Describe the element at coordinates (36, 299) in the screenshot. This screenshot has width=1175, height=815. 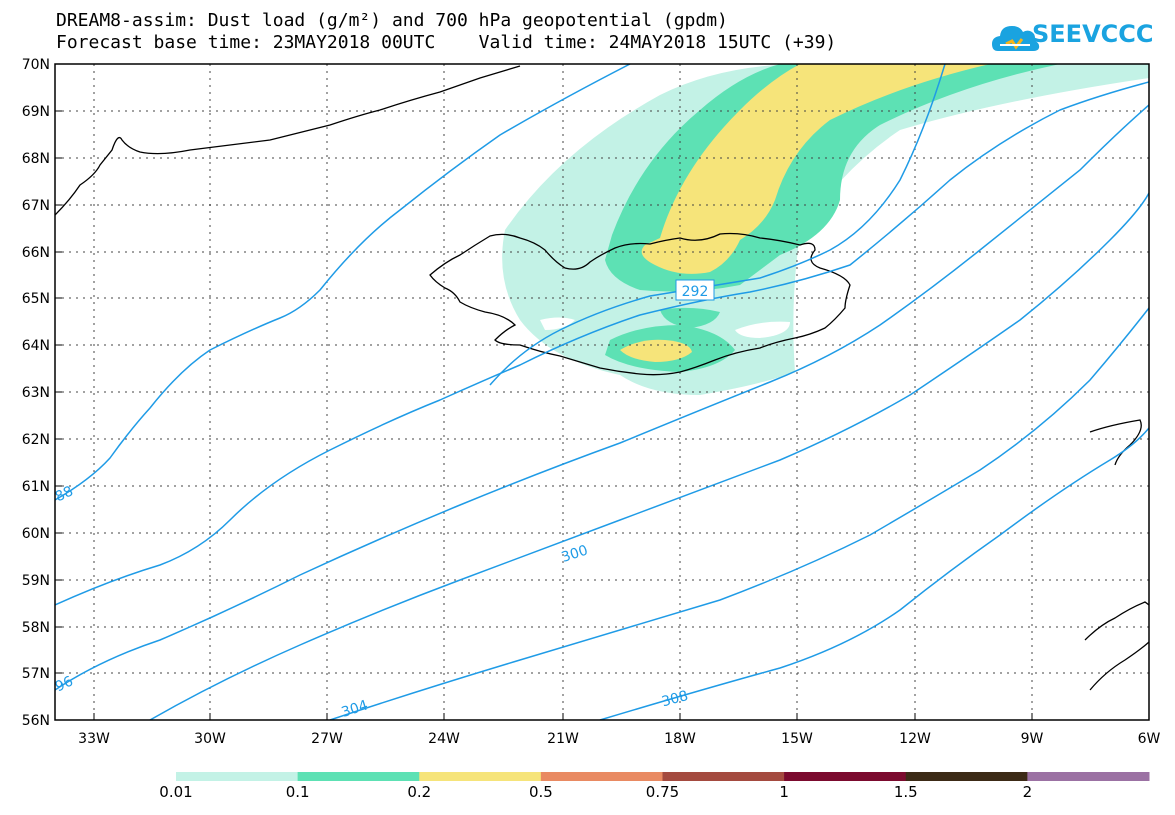
I see `lat-label: 65N` at that location.